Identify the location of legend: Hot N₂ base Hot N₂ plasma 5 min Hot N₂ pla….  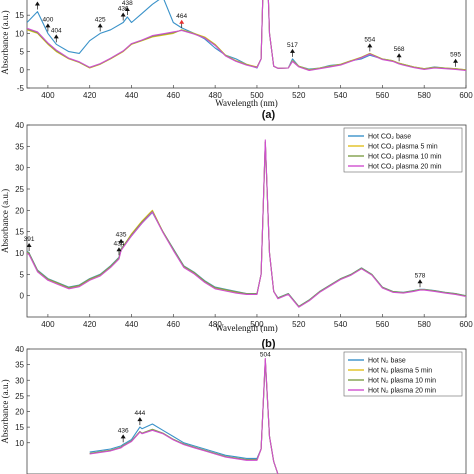
(403, 374).